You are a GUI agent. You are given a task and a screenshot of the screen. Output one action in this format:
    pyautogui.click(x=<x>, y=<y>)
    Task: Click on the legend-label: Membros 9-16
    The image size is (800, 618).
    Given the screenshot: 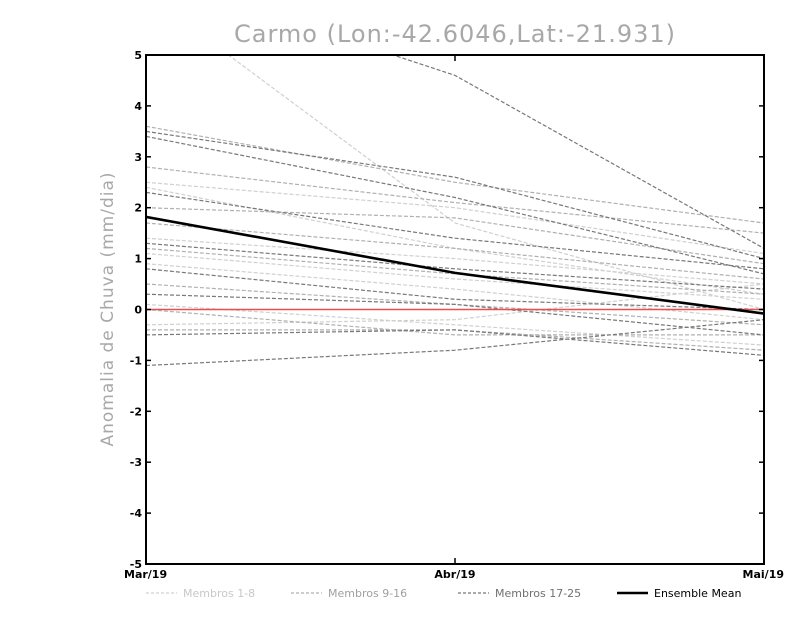 What is the action you would take?
    pyautogui.click(x=367, y=593)
    